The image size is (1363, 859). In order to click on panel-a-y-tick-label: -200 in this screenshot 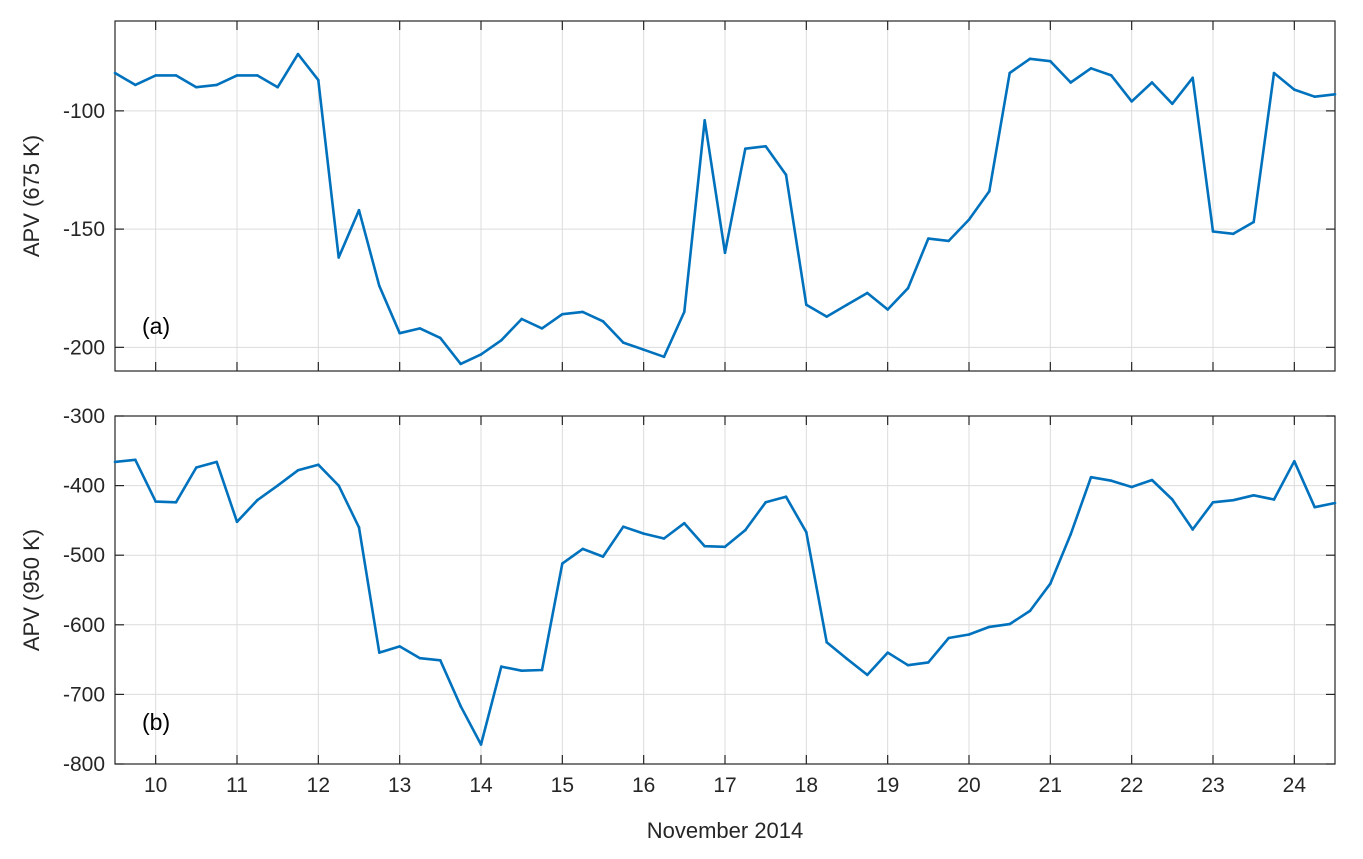, I will do `click(84, 347)`.